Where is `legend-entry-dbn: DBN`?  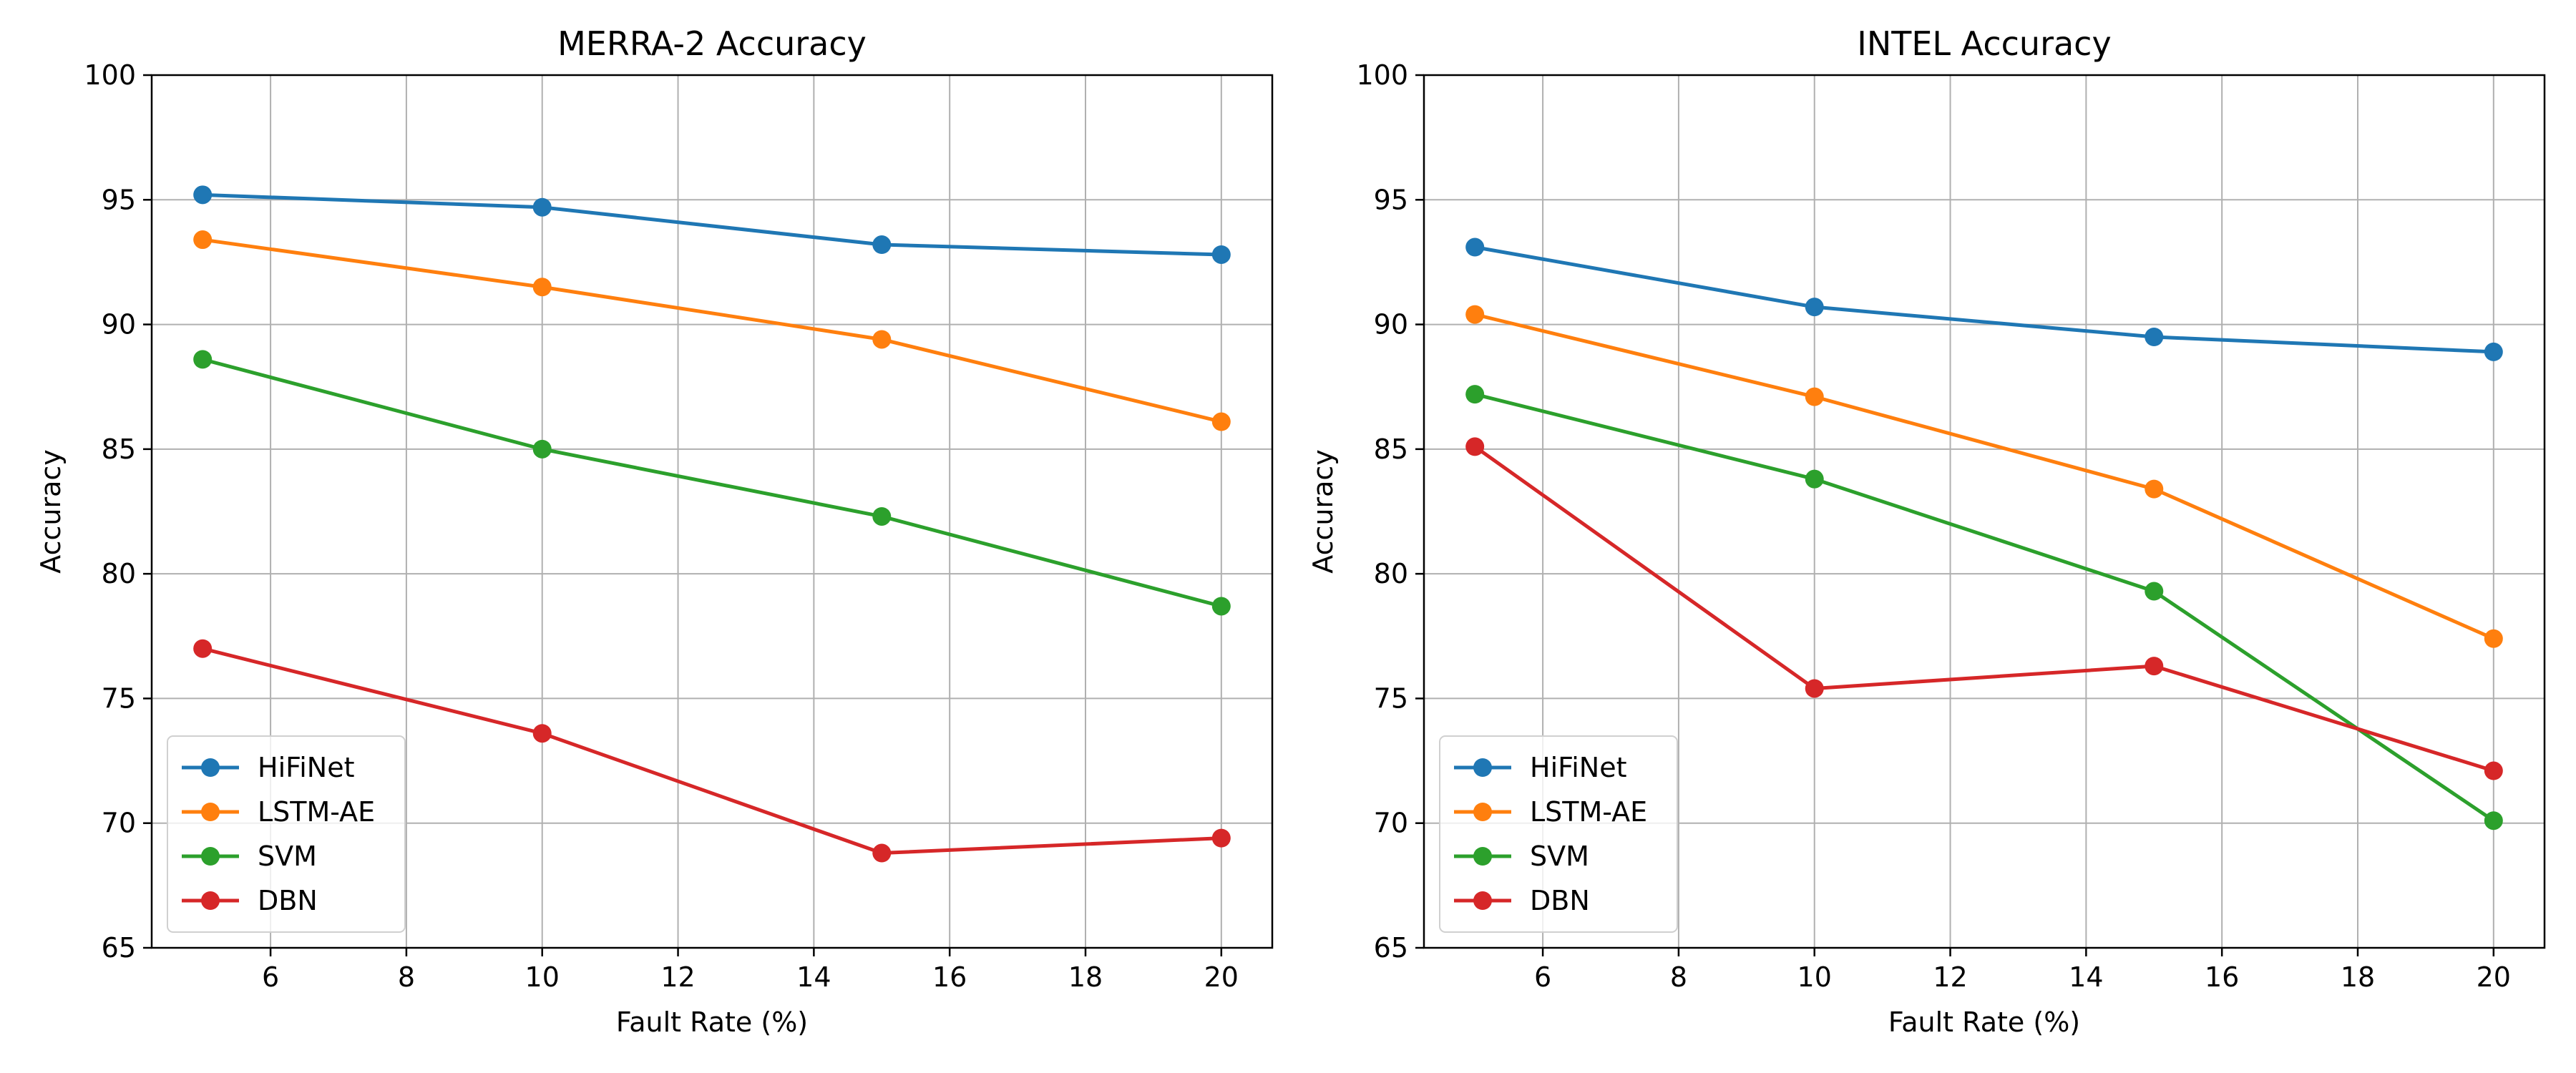
legend-entry-dbn: DBN is located at coordinates (1522, 900).